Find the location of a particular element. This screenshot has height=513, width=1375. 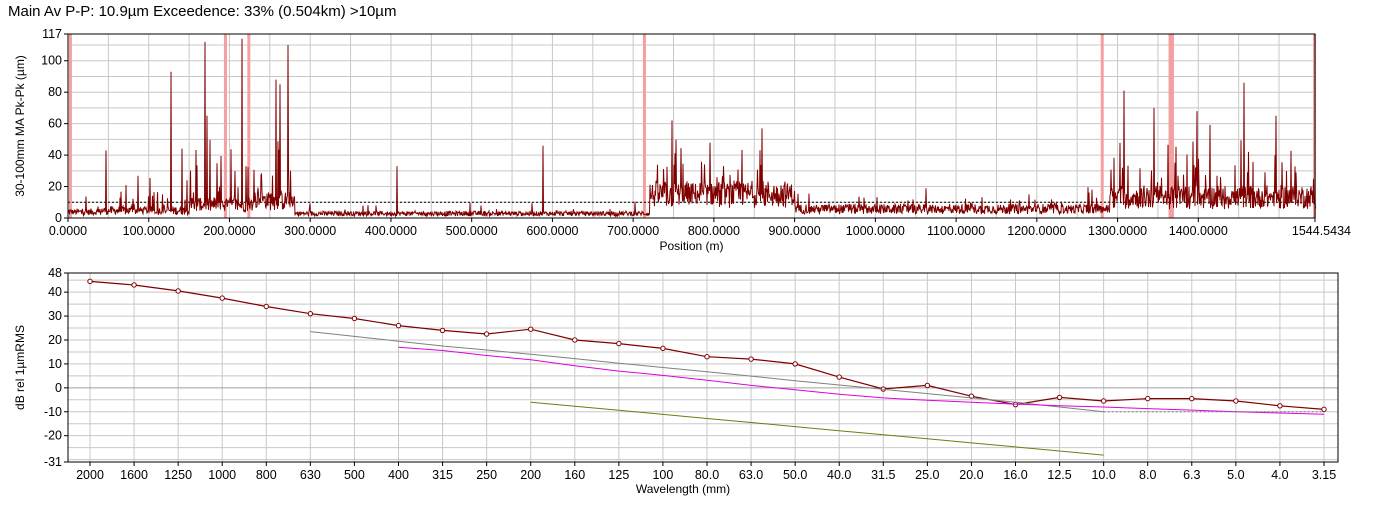

top-x-tick-label: 100.0000 is located at coordinates (149, 231).